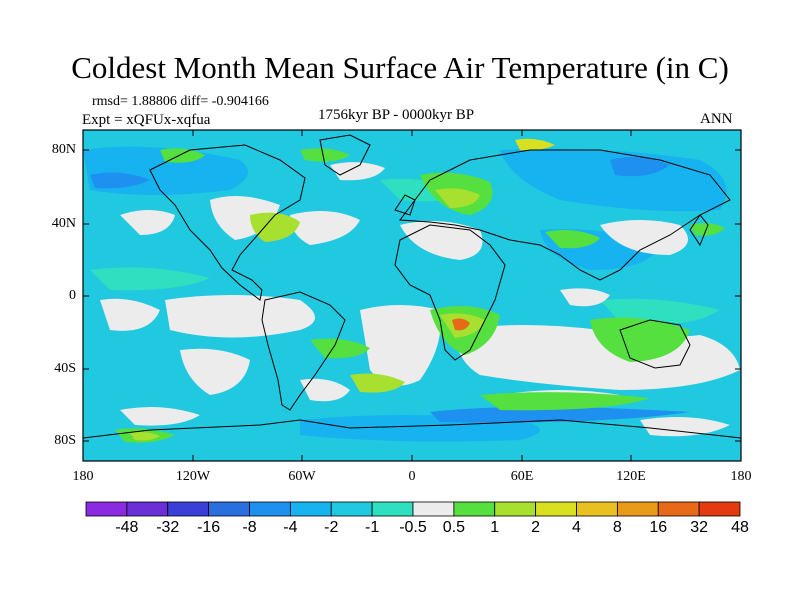 The width and height of the screenshot is (800, 600). Describe the element at coordinates (72, 295) in the screenshot. I see `lat-label-0: 0` at that location.